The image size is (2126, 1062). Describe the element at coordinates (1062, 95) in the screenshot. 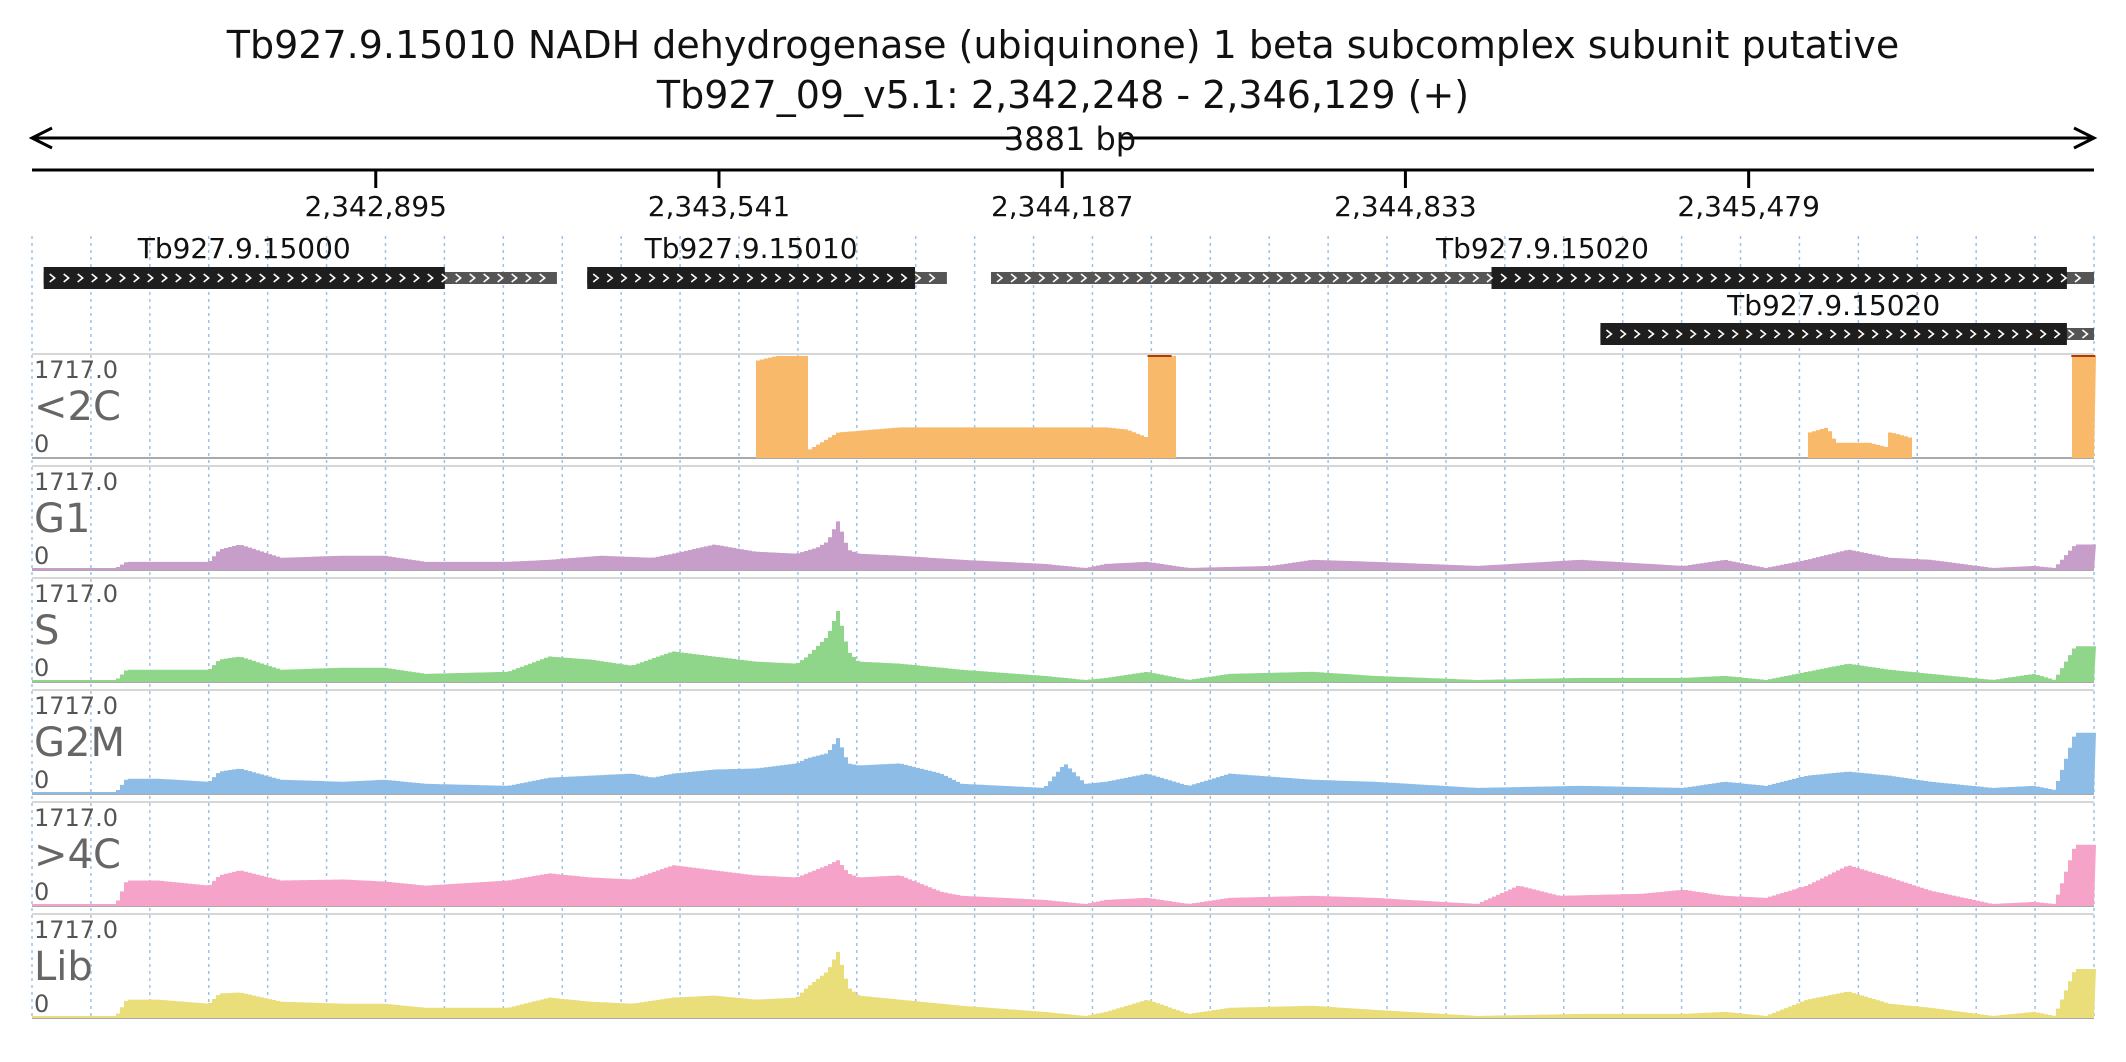

I see `region-subtitle: Tb927_09_v5.1: 2,342,248 - 2,346,129 (+)` at that location.